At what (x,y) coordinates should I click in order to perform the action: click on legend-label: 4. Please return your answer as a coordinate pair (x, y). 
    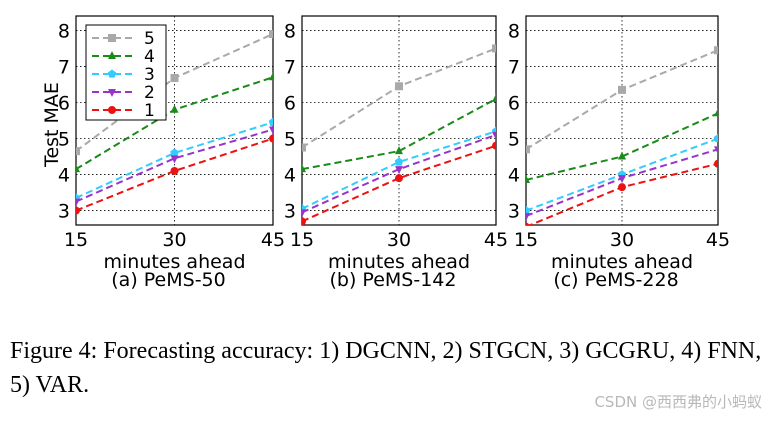
    Looking at the image, I should click on (149, 57).